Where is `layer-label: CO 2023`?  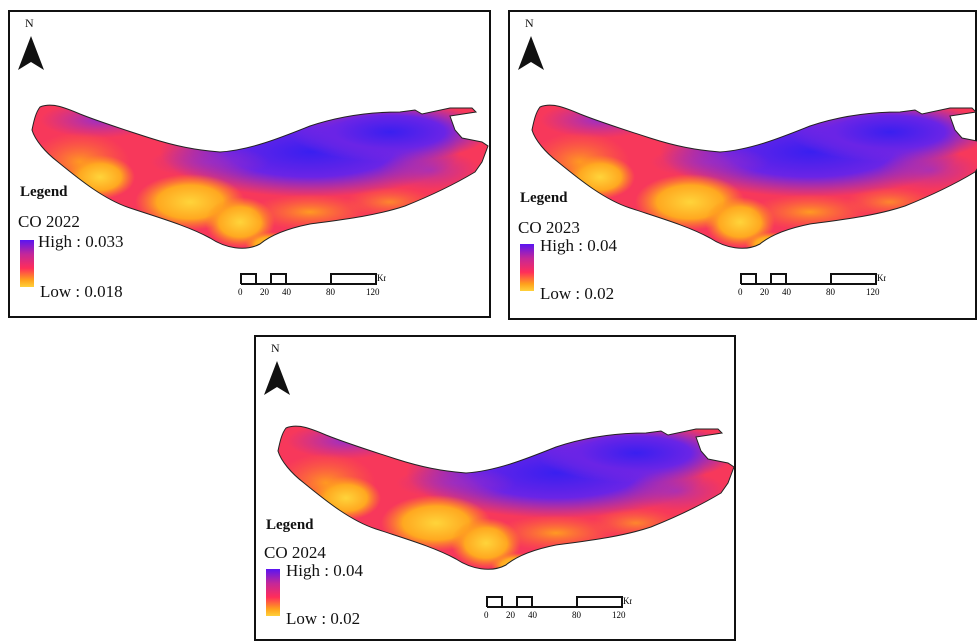
layer-label: CO 2023 is located at coordinates (549, 227).